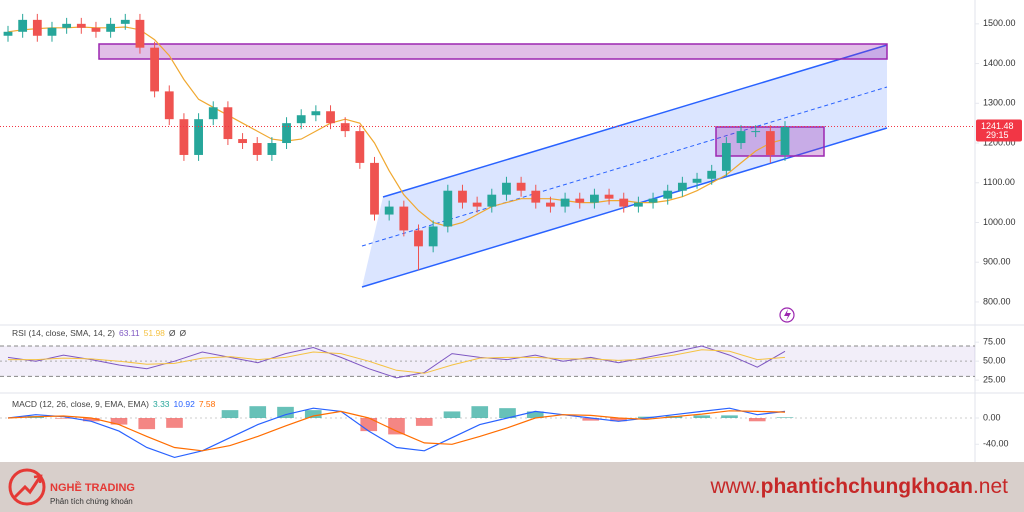 This screenshot has width=1024, height=512. I want to click on y-tick-label: 1100.00, so click(999, 182).